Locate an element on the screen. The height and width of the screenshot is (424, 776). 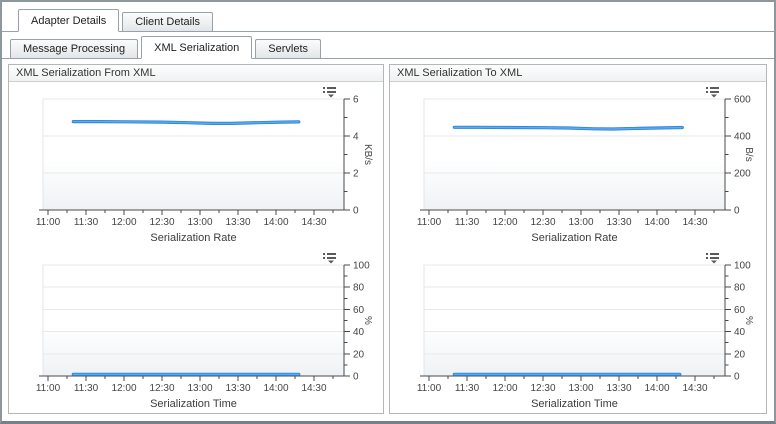
panel-title: XML Serialization To XML is located at coordinates (578, 73).